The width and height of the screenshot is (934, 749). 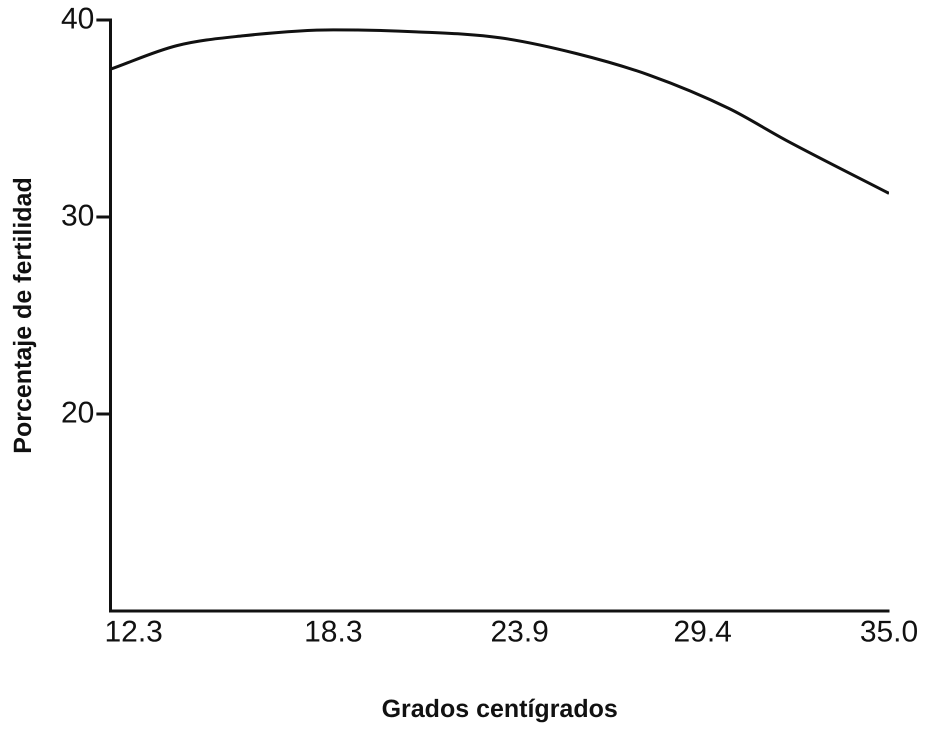 I want to click on y-axis-title: Porcentaje de fertilidad, so click(x=22, y=315).